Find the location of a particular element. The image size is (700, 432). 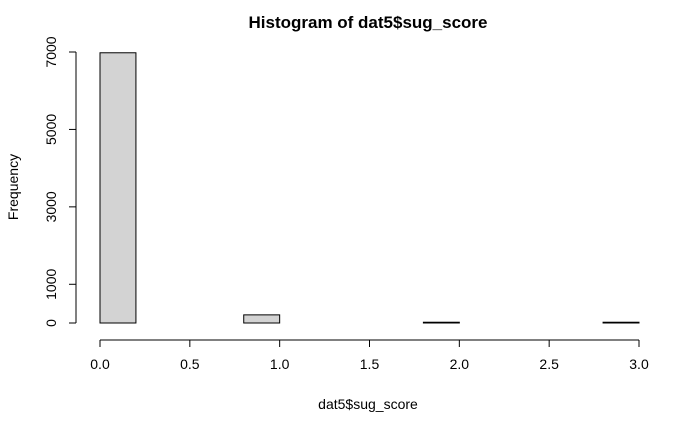

x-tick-label-6: 3.0 is located at coordinates (639, 364).